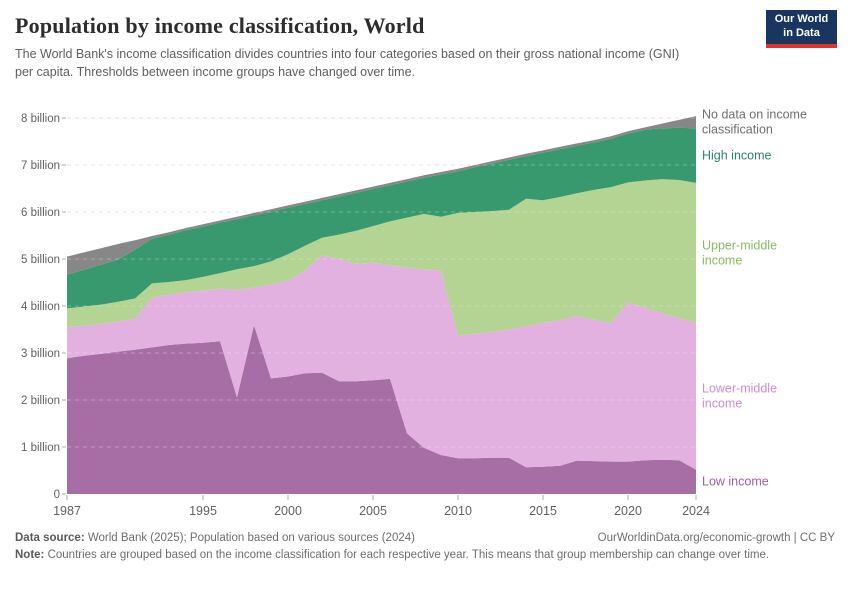 The width and height of the screenshot is (850, 600). I want to click on legend-label-upper-middle-income: Upper-middle income, so click(740, 252).